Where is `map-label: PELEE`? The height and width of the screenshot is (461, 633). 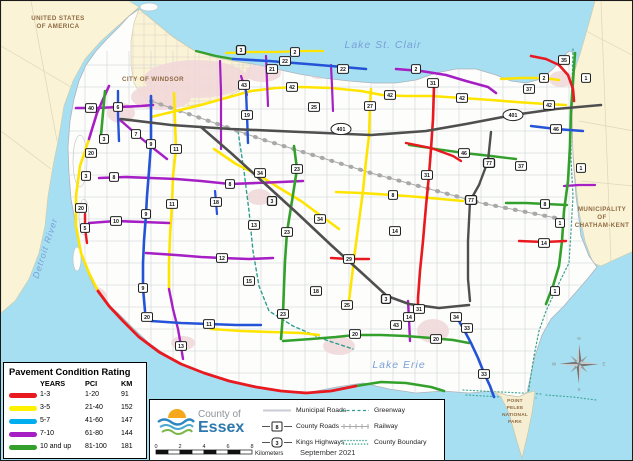
map-label: PELEE is located at coordinates (515, 408).